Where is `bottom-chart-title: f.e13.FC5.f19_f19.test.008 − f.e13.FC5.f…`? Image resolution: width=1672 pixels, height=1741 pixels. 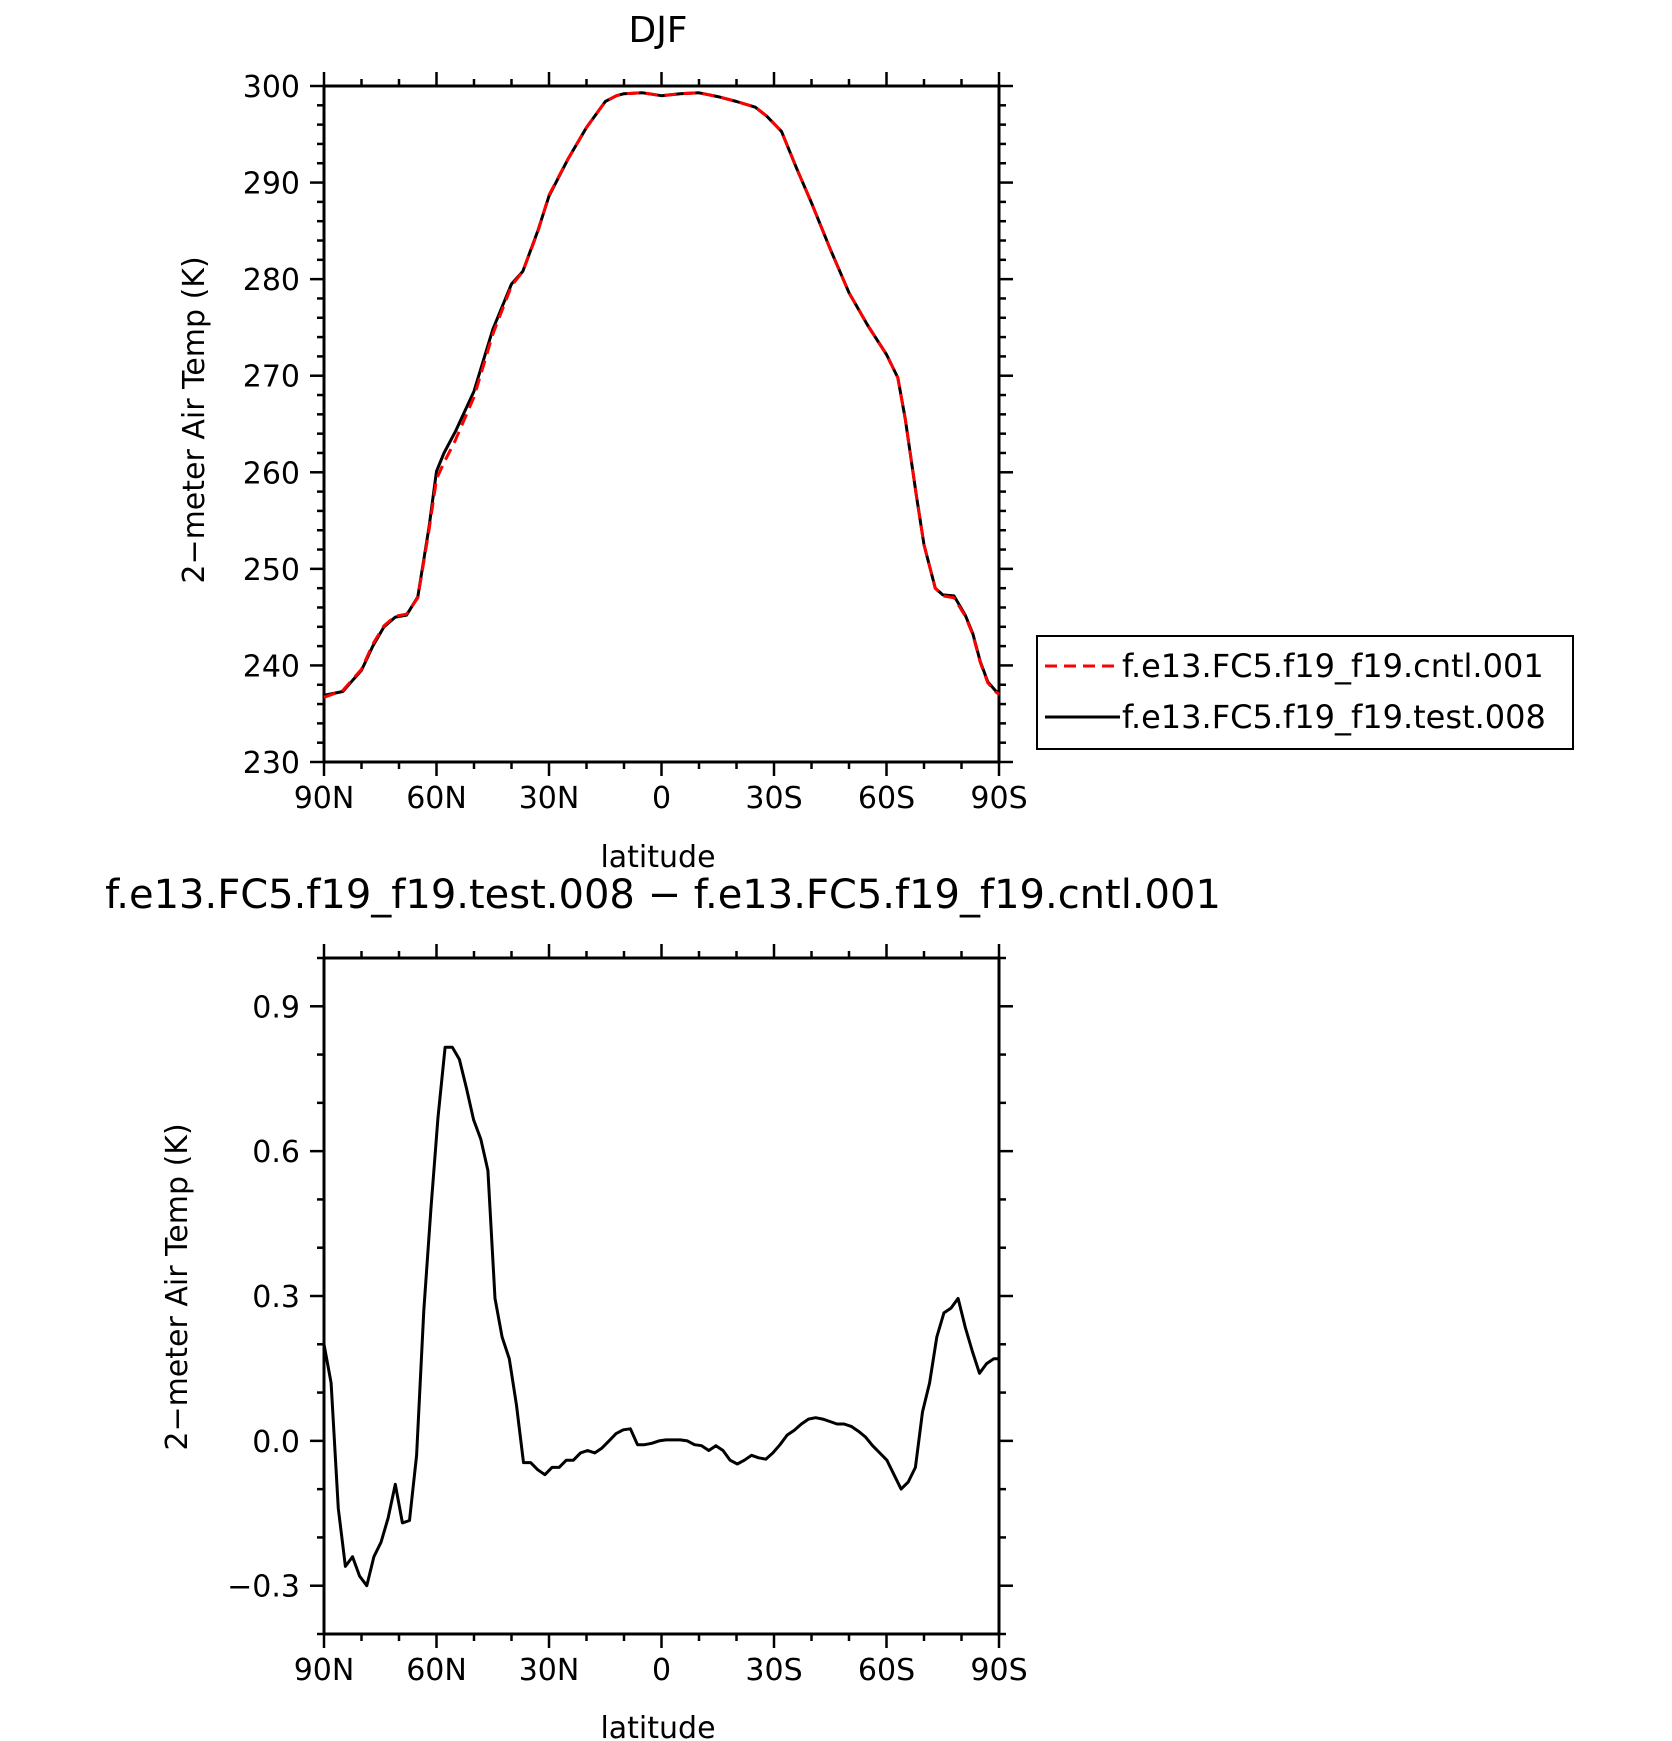
bottom-chart-title: f.e13.FC5.f19_f19.test.008 − f.e13.FC5.f… is located at coordinates (663, 895).